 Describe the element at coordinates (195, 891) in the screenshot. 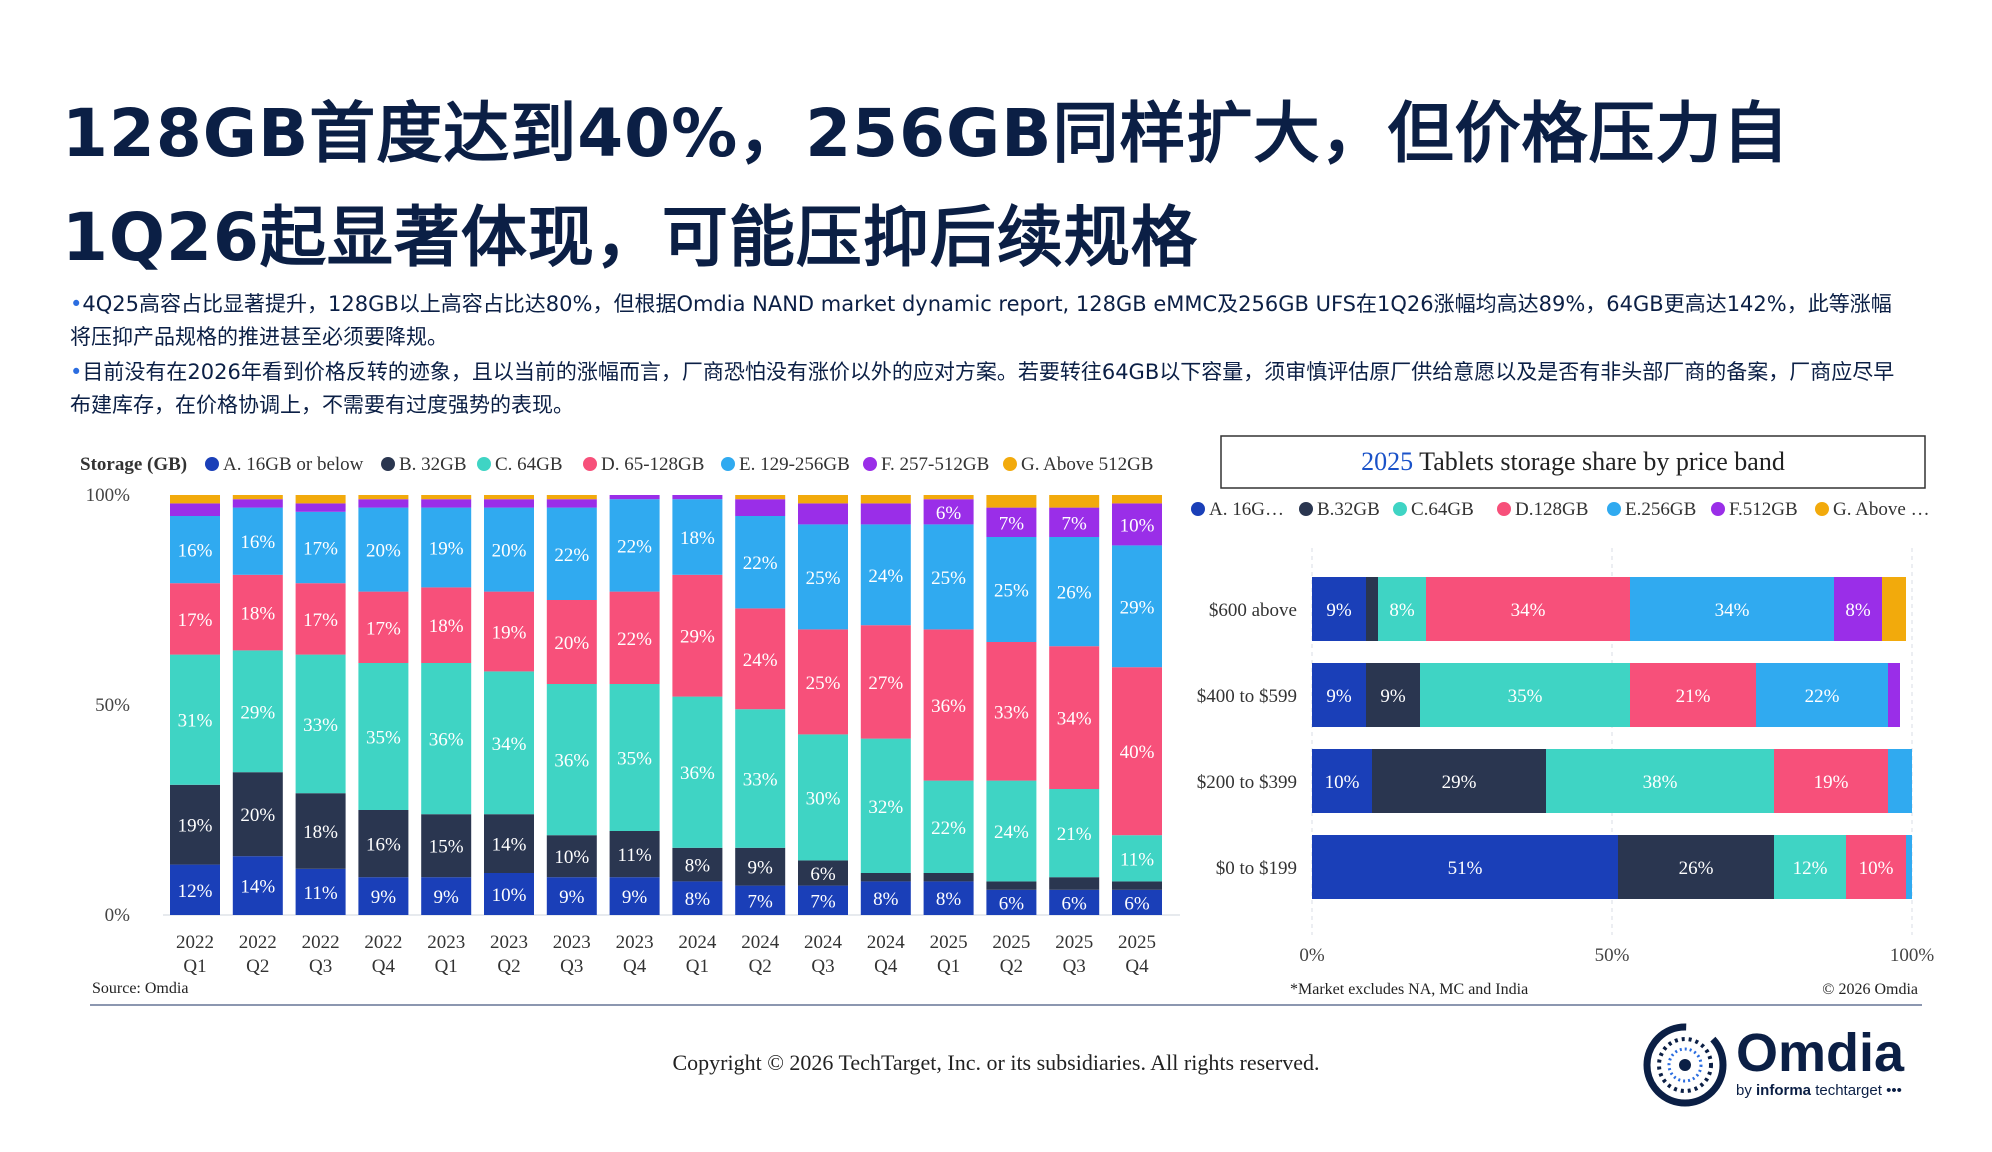

I see `data-label: 12%` at that location.